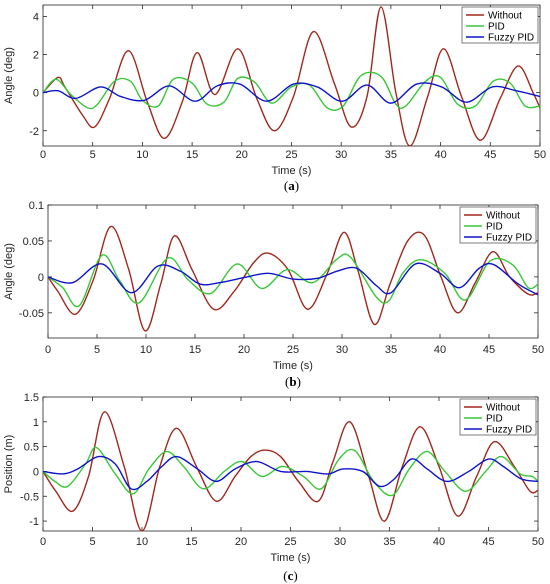 The width and height of the screenshot is (550, 584). What do you see at coordinates (31, 314) in the screenshot?
I see `y-tick-label: -0.05` at bounding box center [31, 314].